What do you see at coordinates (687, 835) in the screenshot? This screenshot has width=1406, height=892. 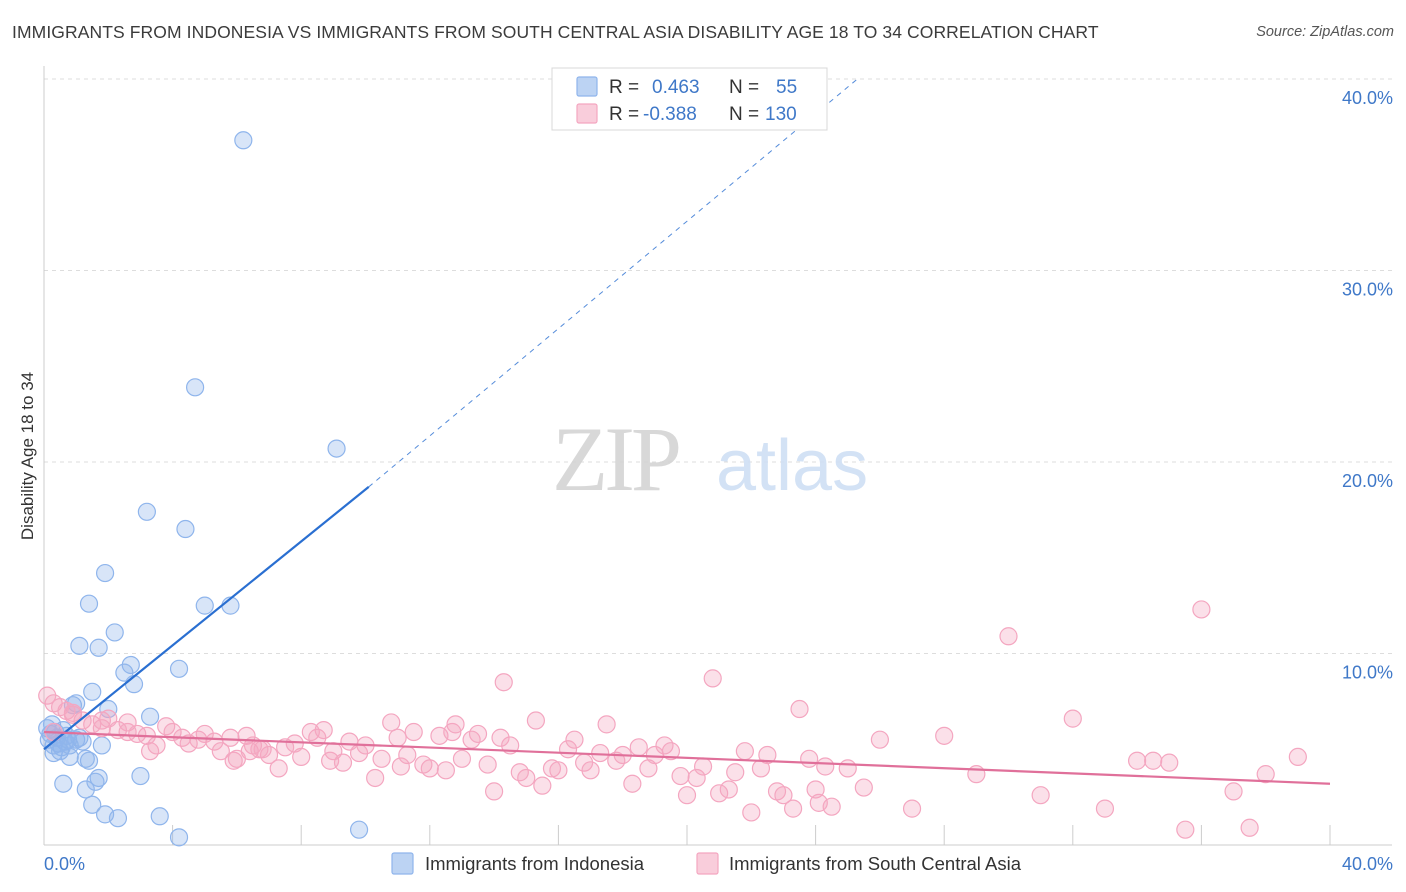 I see `x-axis-ticks` at bounding box center [687, 835].